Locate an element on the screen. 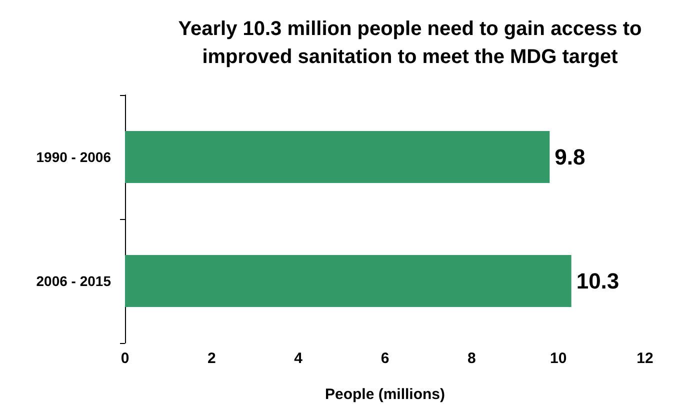 This screenshot has width=695, height=419. x-axis-title: People (millions) is located at coordinates (385, 394).